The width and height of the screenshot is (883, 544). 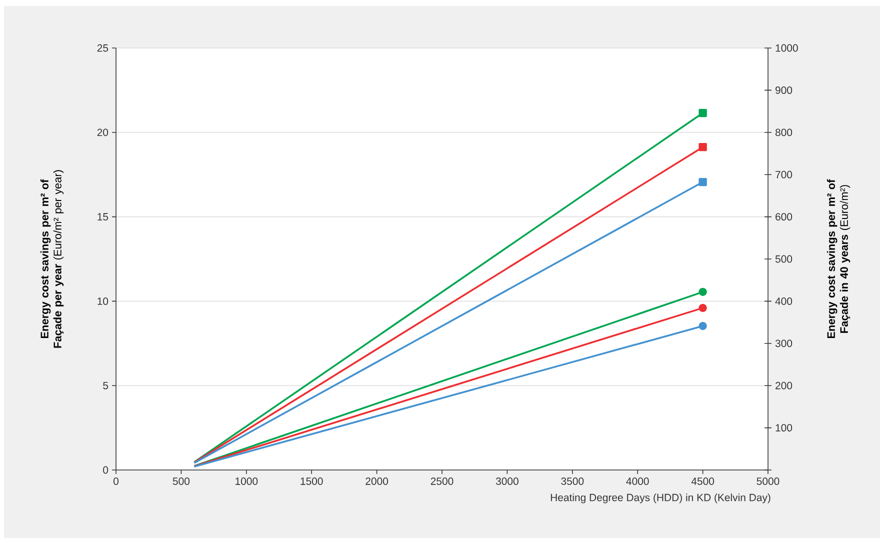 I want to click on x-tick-label: 3000, so click(x=507, y=481).